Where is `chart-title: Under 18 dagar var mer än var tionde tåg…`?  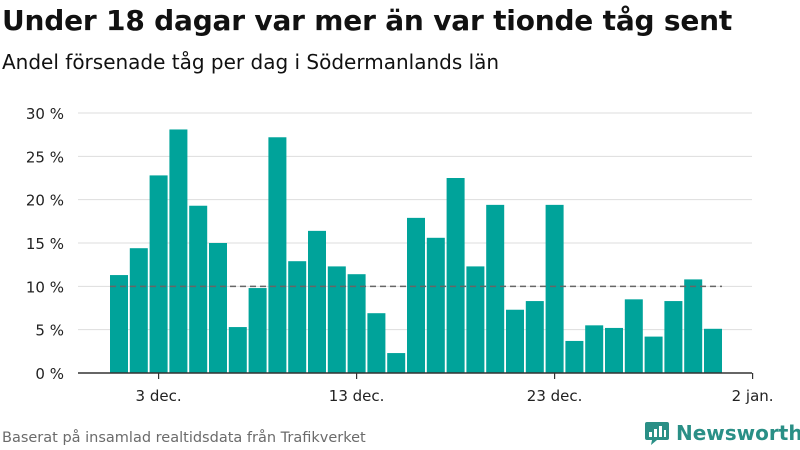
chart-title: Under 18 dagar var mer än var tionde tåg… is located at coordinates (367, 20).